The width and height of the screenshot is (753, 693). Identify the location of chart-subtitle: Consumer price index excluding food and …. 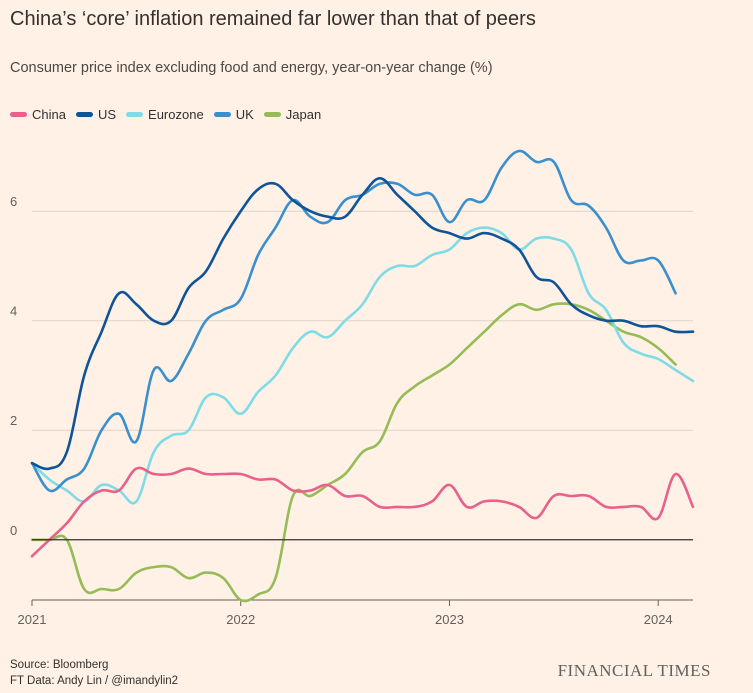
(251, 68).